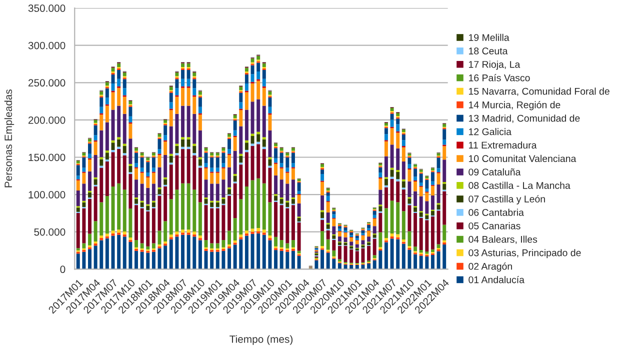 This screenshot has height=350, width=622. Describe the element at coordinates (47, 8) in the screenshot. I see `y-tick-label: 350.000` at that location.